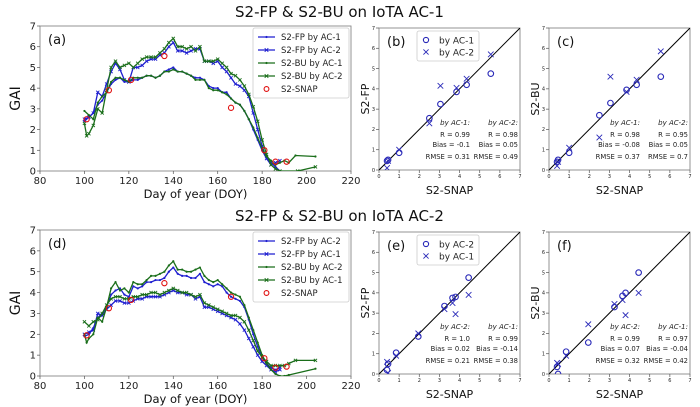 The height and width of the screenshot is (407, 700). Describe the element at coordinates (312, 268) in the screenshot. I see `legend-label: S2-BU by AC-2` at that location.